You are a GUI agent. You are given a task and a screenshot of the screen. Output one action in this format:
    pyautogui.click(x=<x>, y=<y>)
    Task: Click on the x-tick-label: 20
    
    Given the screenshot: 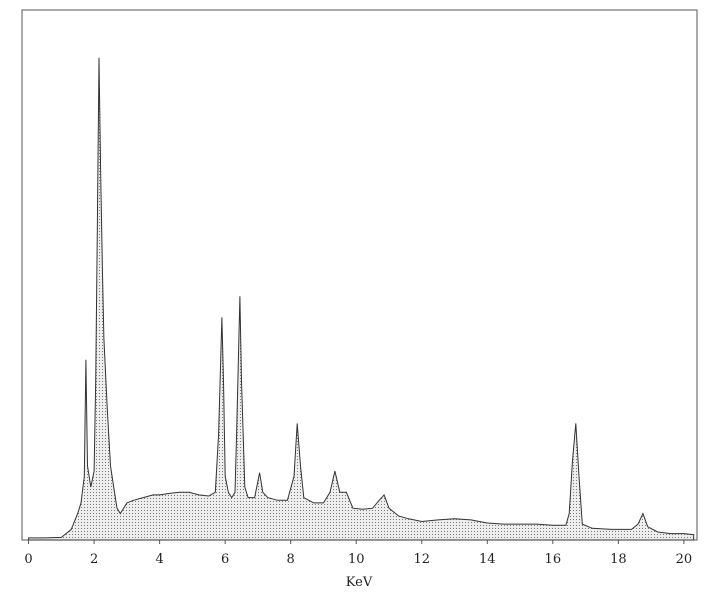 What is the action you would take?
    pyautogui.click(x=684, y=559)
    